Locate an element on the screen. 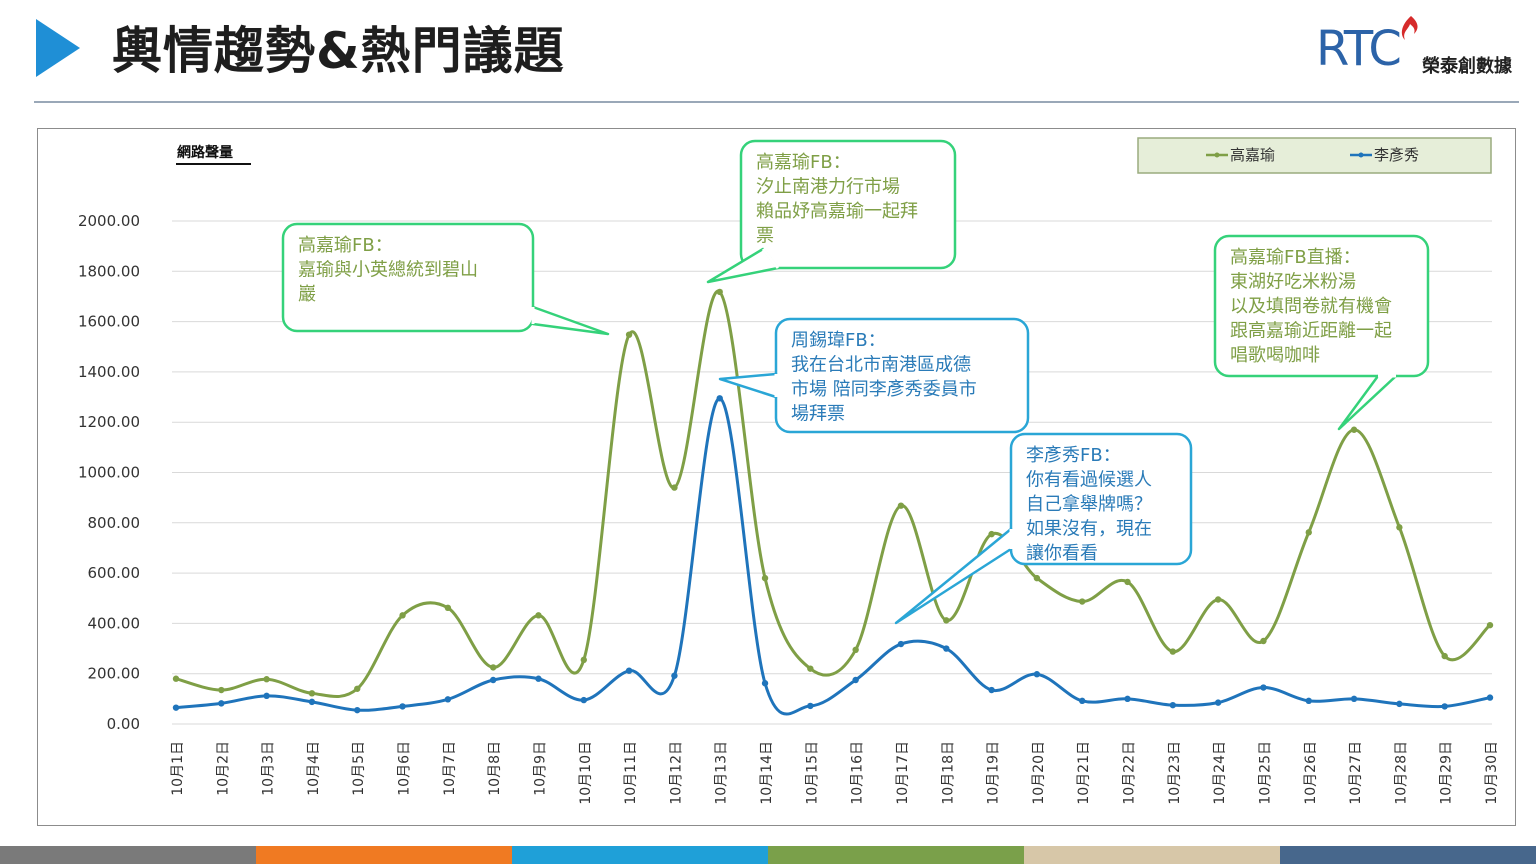  callout-line: 自己拿舉牌嗎？ is located at coordinates (1089, 504).